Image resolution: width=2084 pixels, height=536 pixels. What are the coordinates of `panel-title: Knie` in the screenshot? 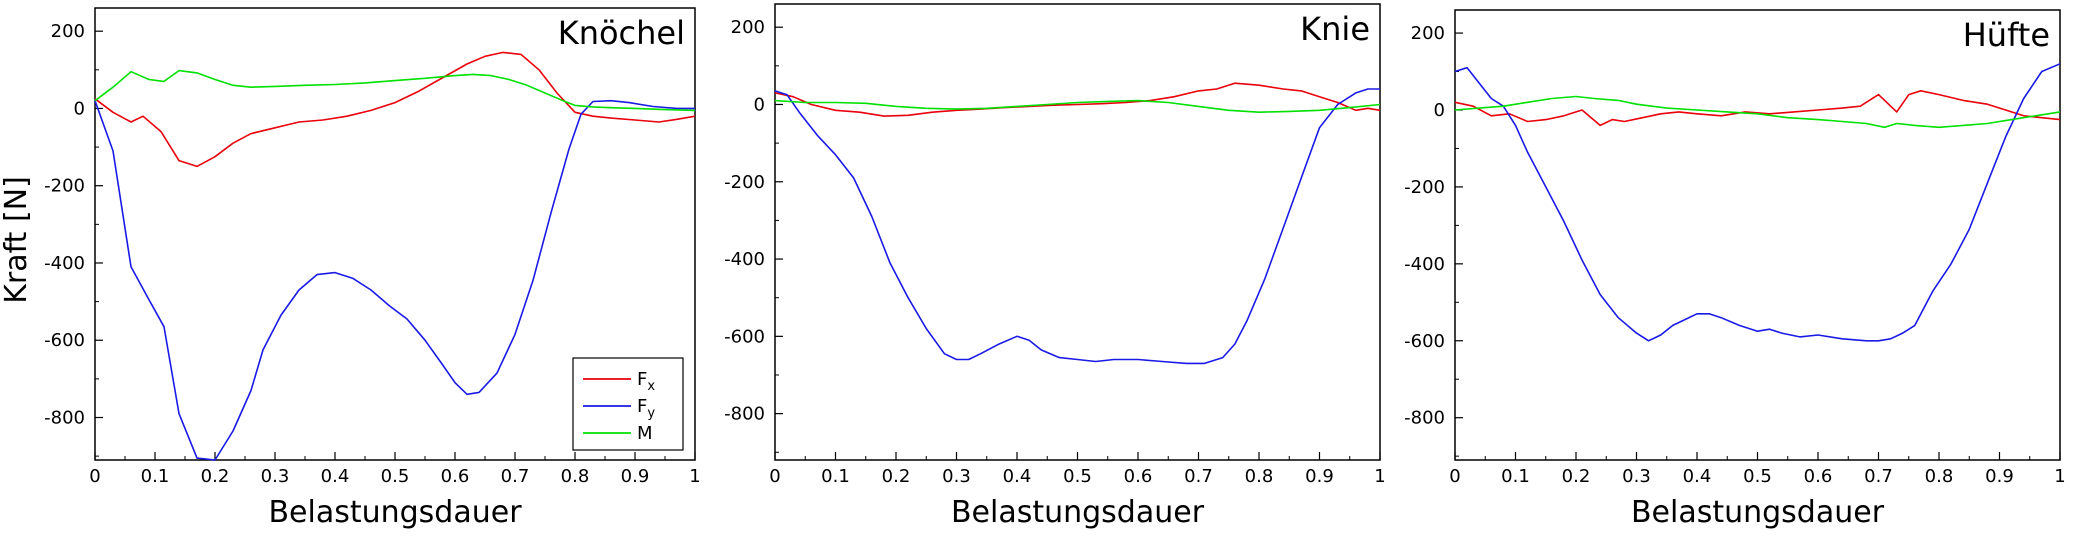 It's located at (1335, 29).